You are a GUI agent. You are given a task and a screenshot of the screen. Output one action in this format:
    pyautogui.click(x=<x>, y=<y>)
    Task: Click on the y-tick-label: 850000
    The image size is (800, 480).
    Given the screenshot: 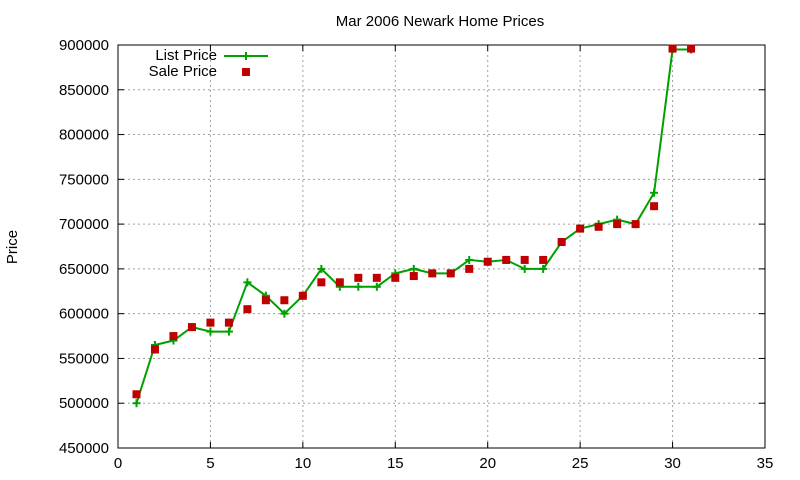 What is the action you would take?
    pyautogui.click(x=84, y=90)
    